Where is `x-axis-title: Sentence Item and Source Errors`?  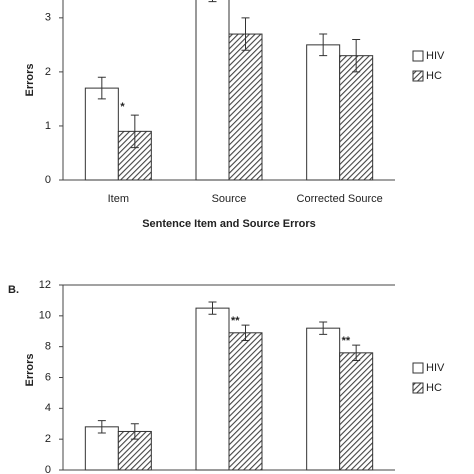
x-axis-title: Sentence Item and Source Errors is located at coordinates (229, 224).